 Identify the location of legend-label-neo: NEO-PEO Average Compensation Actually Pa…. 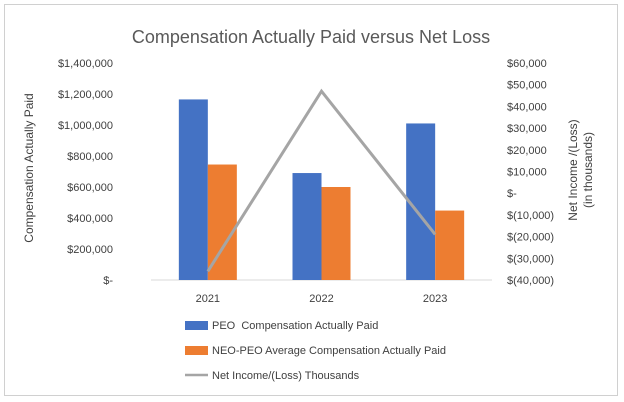
(329, 351).